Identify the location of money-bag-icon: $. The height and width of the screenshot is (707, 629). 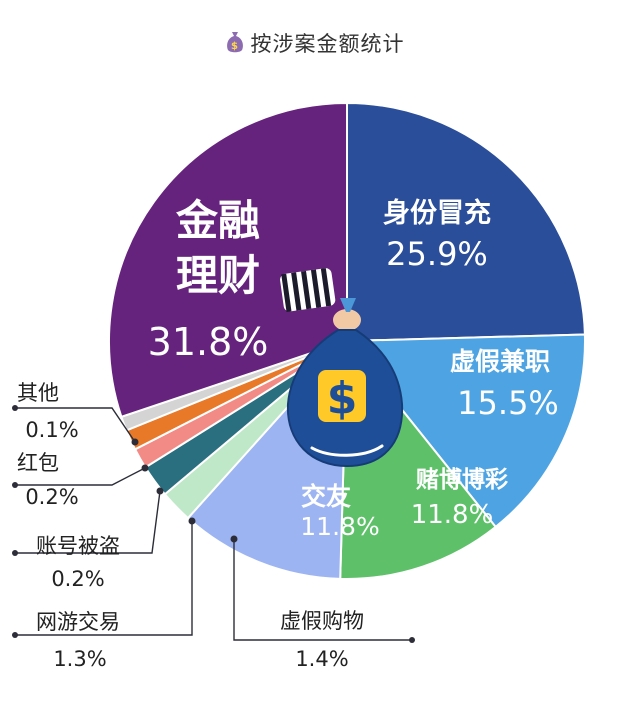
(235, 44).